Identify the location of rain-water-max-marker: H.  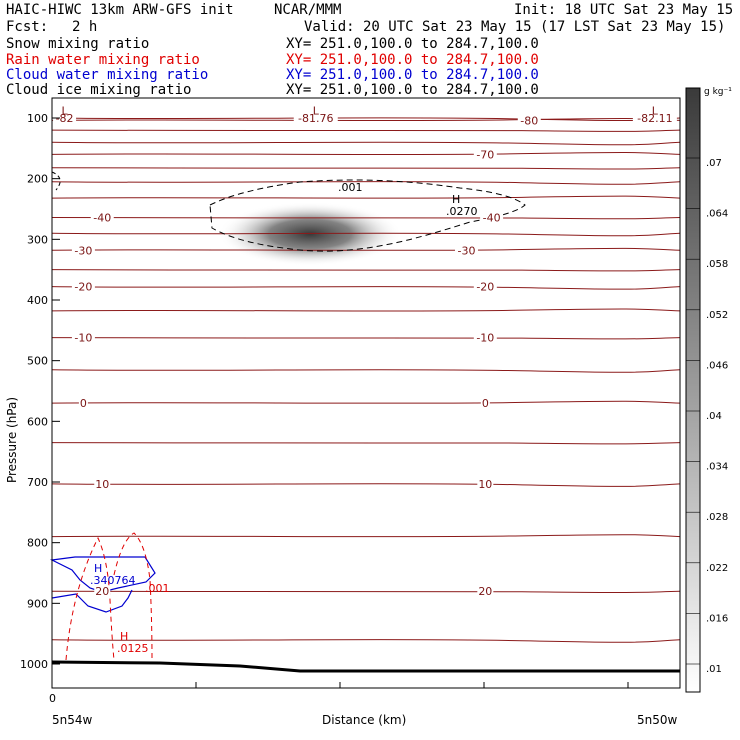
(124, 636).